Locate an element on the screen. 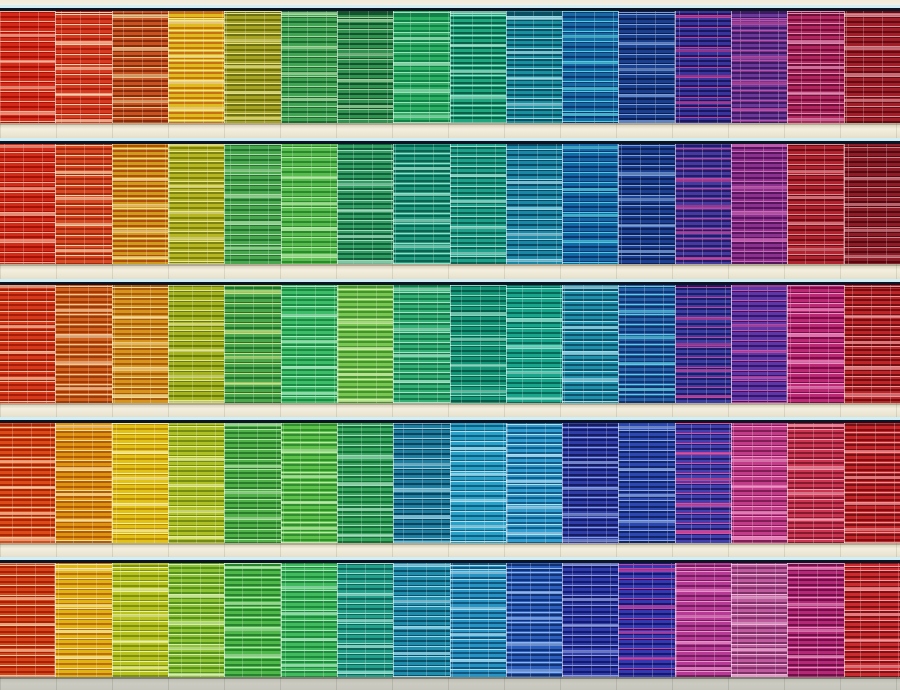 The height and width of the screenshot is (690, 900). top-ledge is located at coordinates (450, 4).